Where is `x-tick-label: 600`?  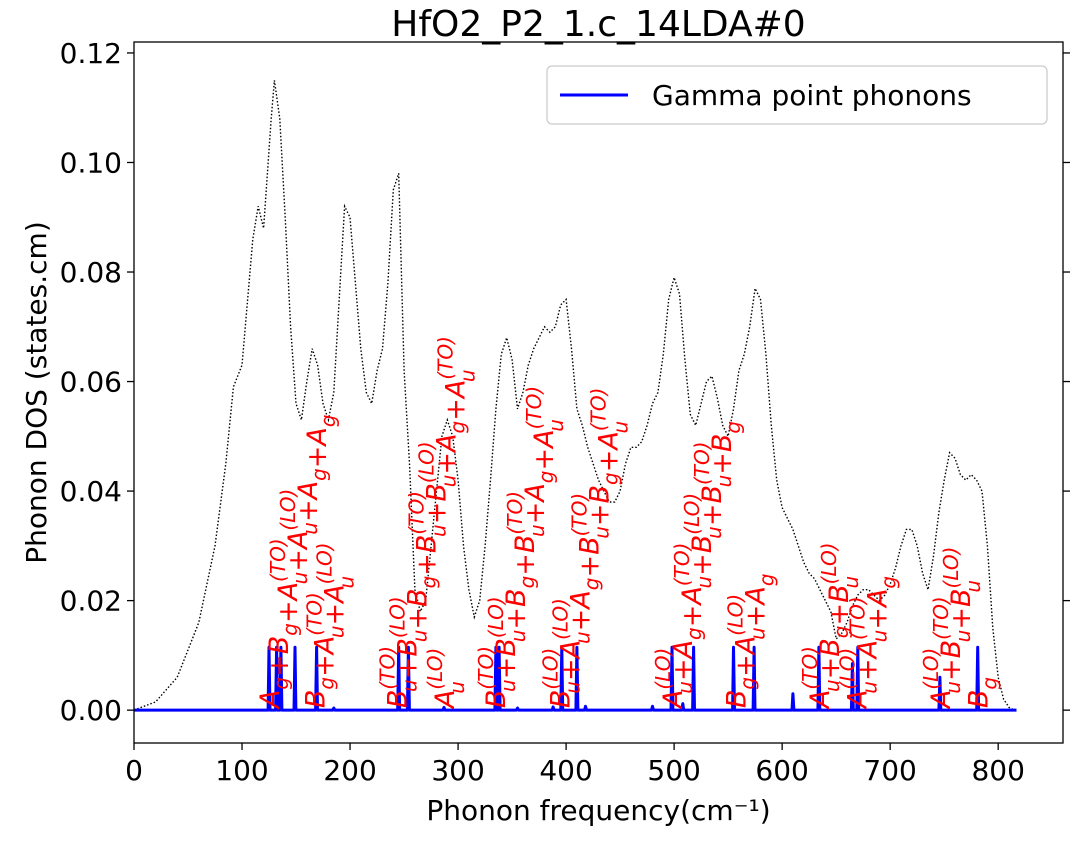 x-tick-label: 600 is located at coordinates (781, 770).